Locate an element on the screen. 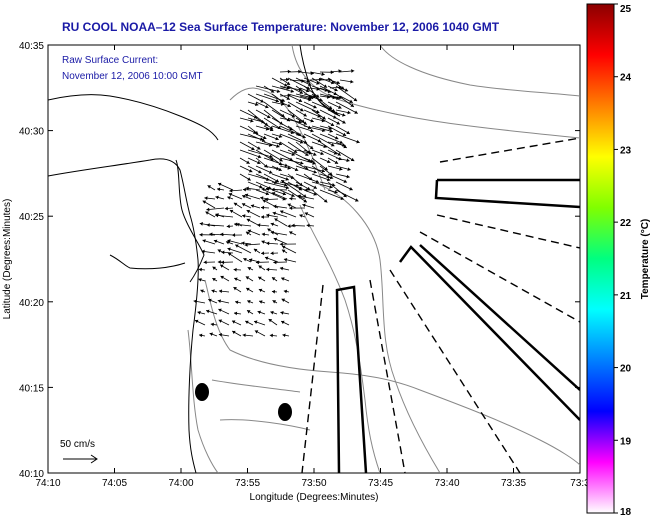  y-tick-label: 40:20 is located at coordinates (31, 303).